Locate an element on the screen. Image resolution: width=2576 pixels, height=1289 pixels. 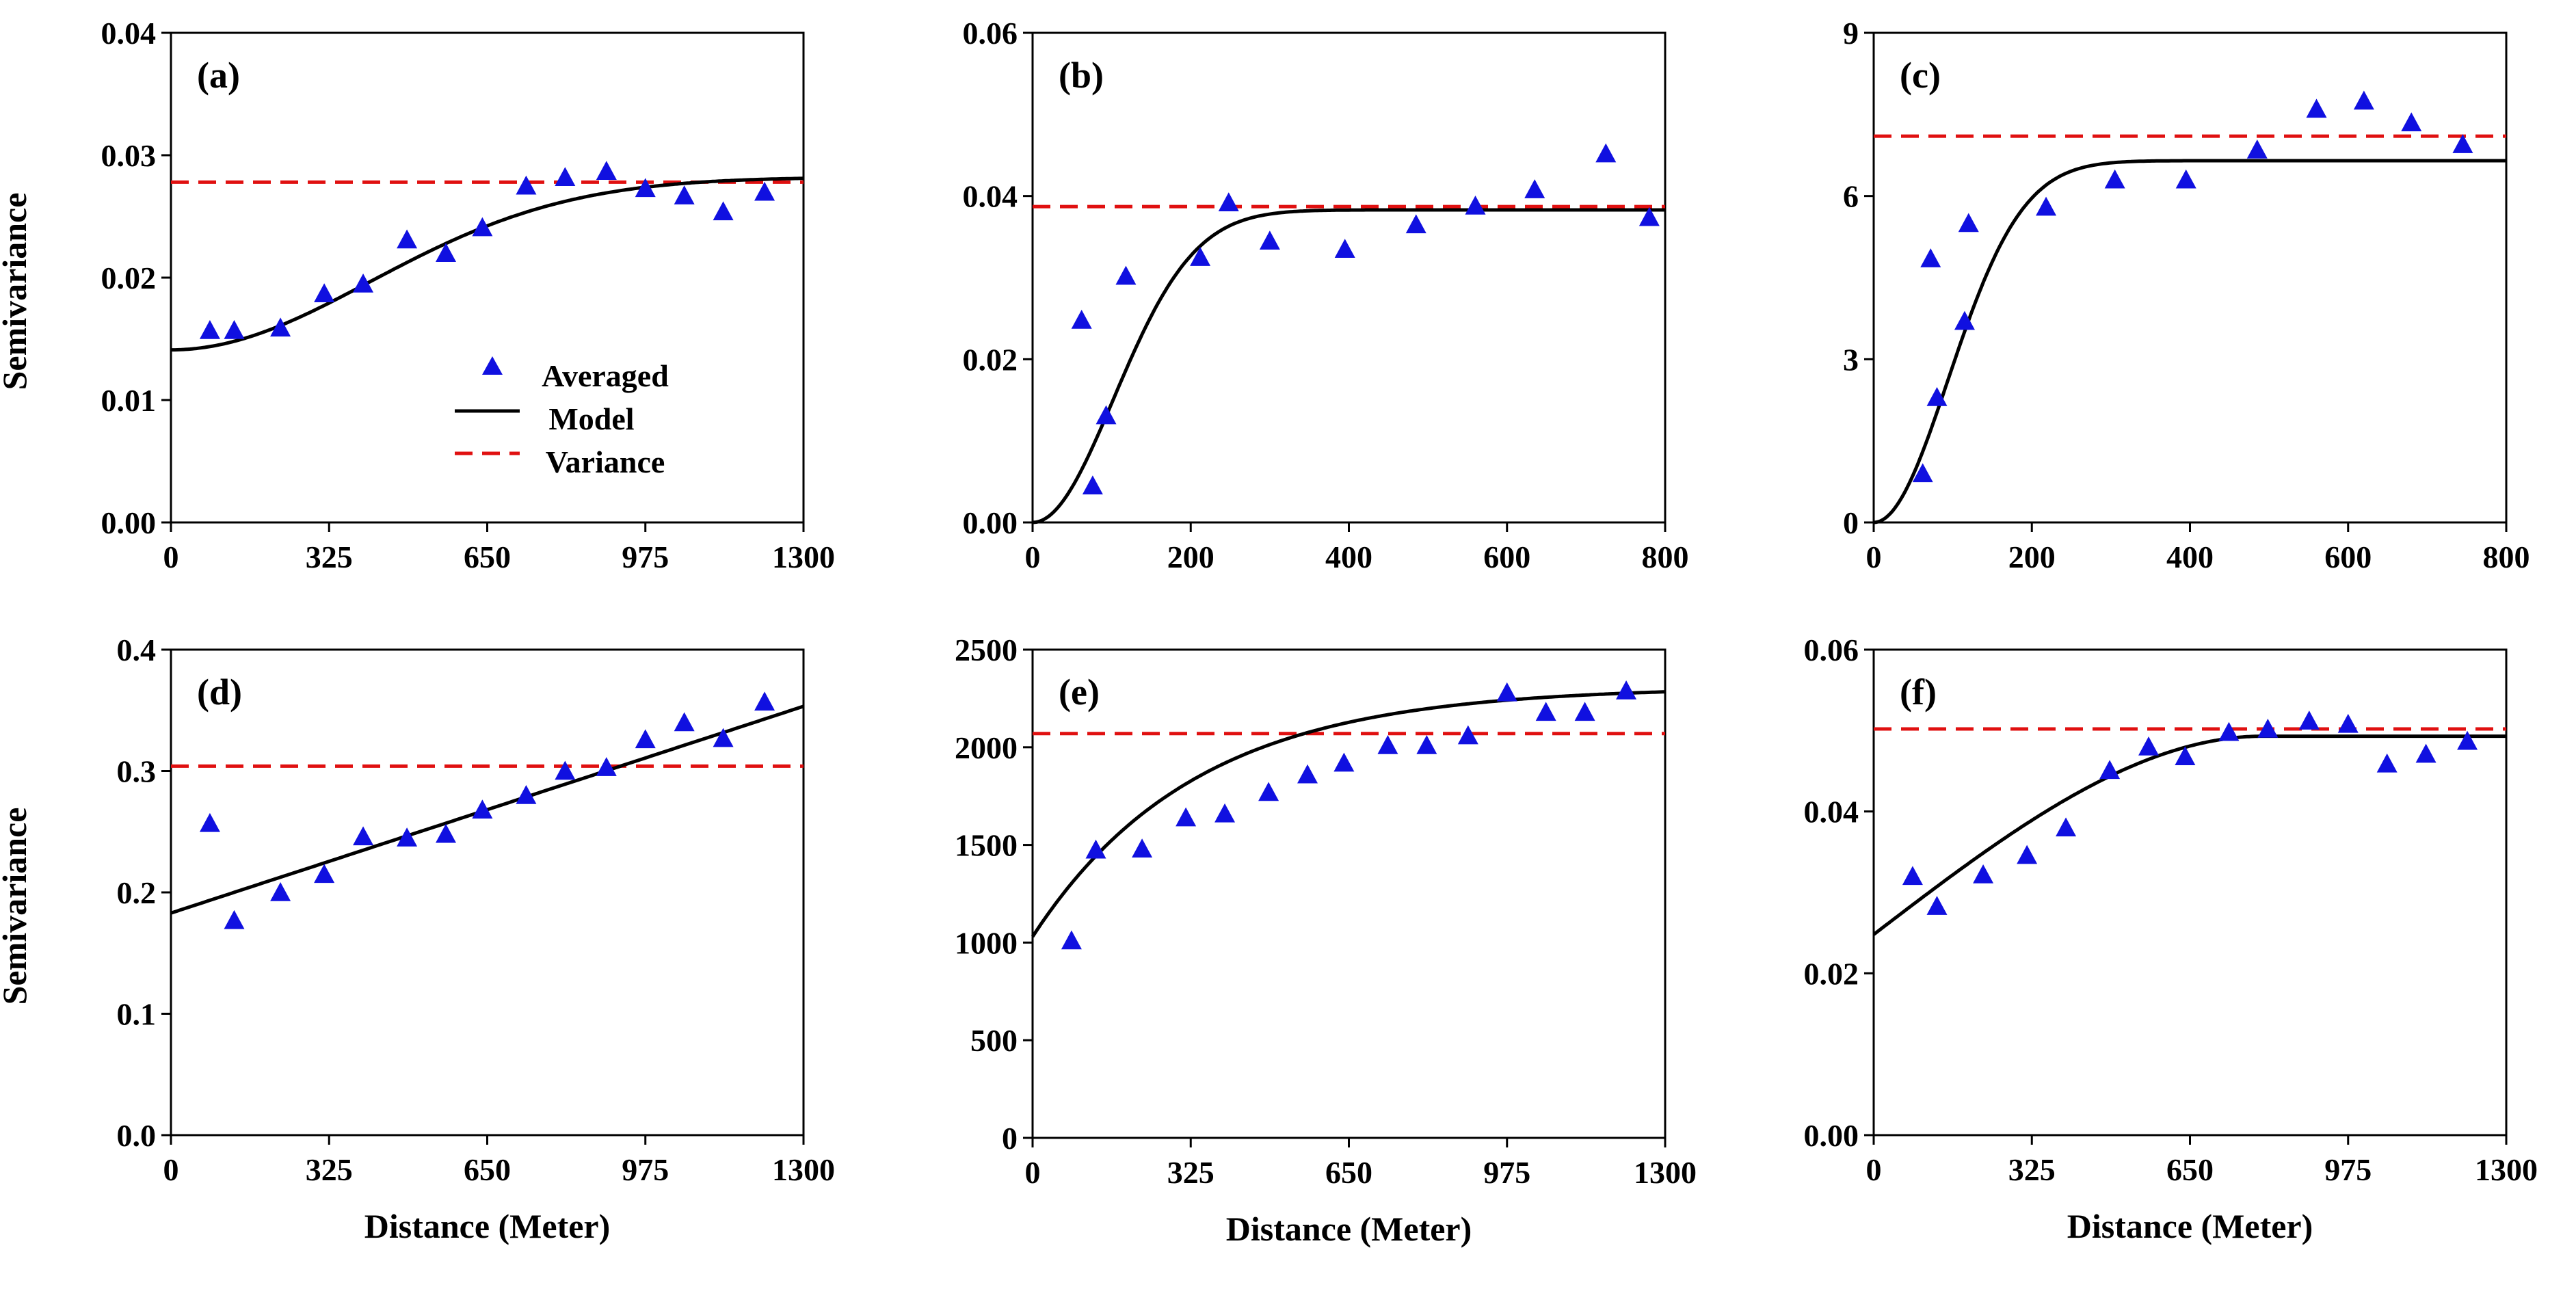
y-tick-label: 0.06 is located at coordinates (990, 33).